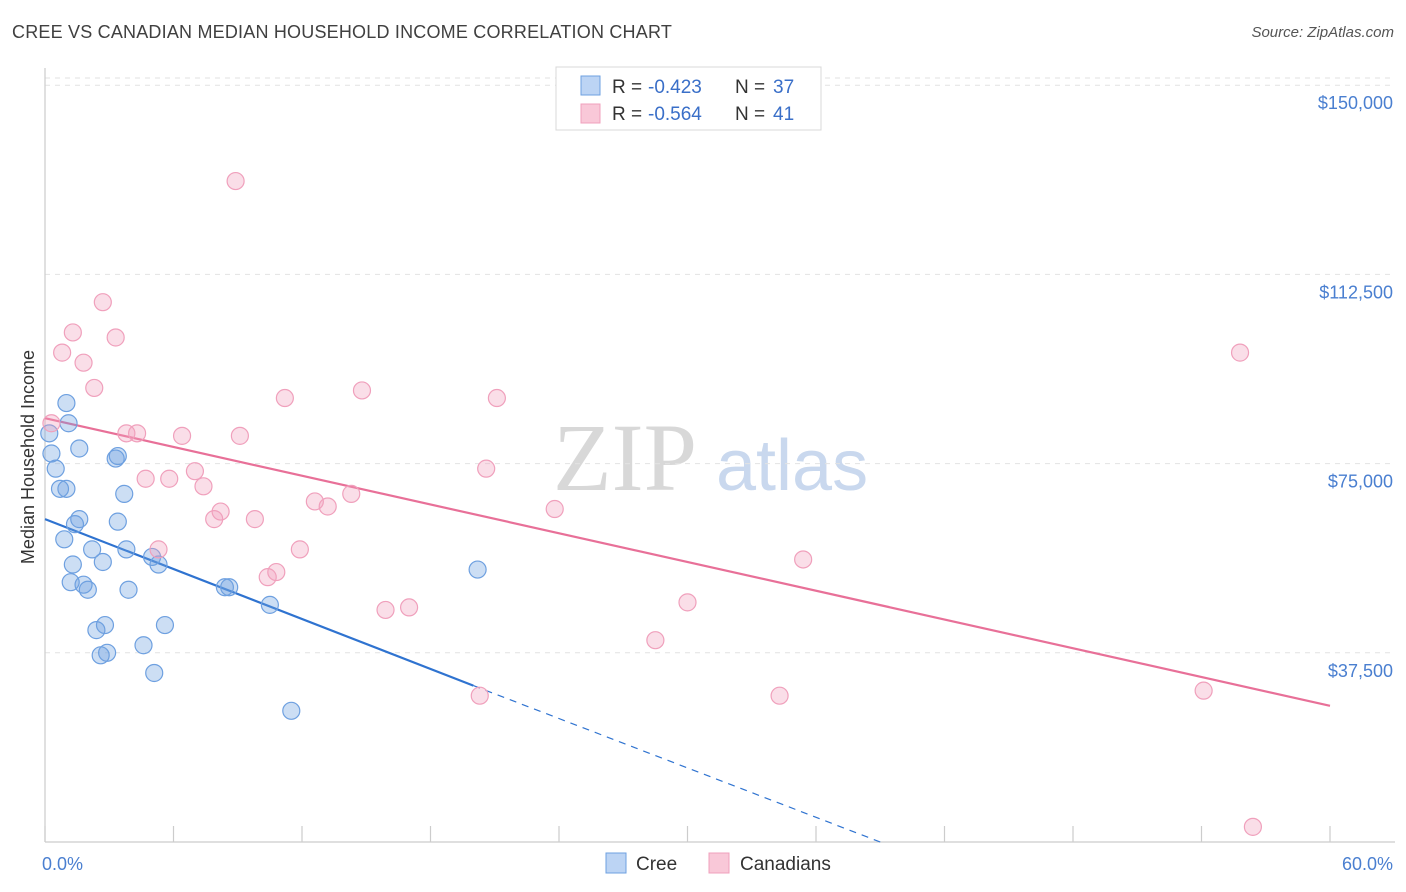 Image resolution: width=1406 pixels, height=892 pixels. Describe the element at coordinates (627, 114) in the screenshot. I see `legend-r-label-canadians: R =` at that location.